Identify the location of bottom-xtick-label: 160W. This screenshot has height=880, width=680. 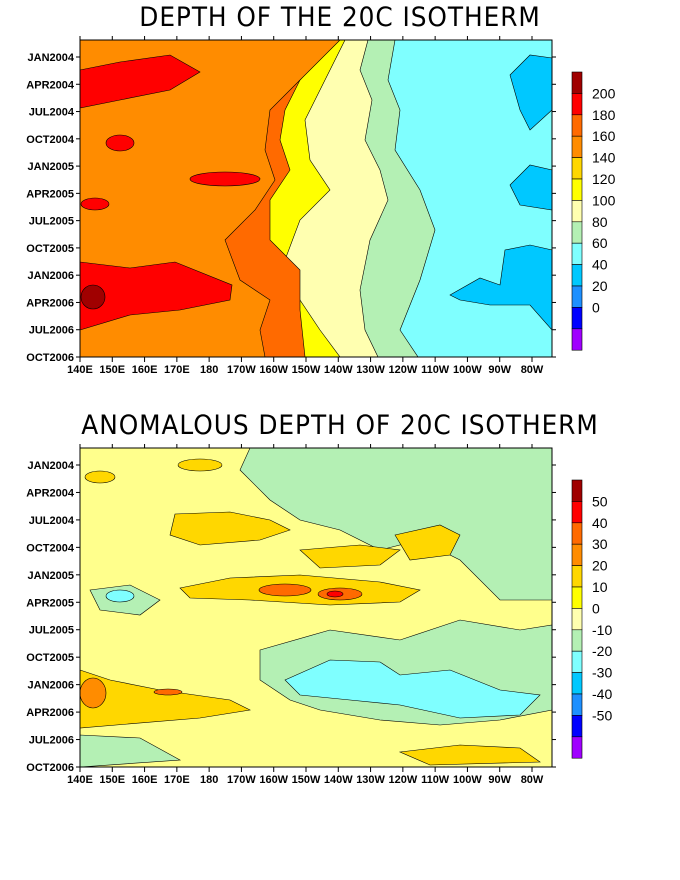
(273, 780).